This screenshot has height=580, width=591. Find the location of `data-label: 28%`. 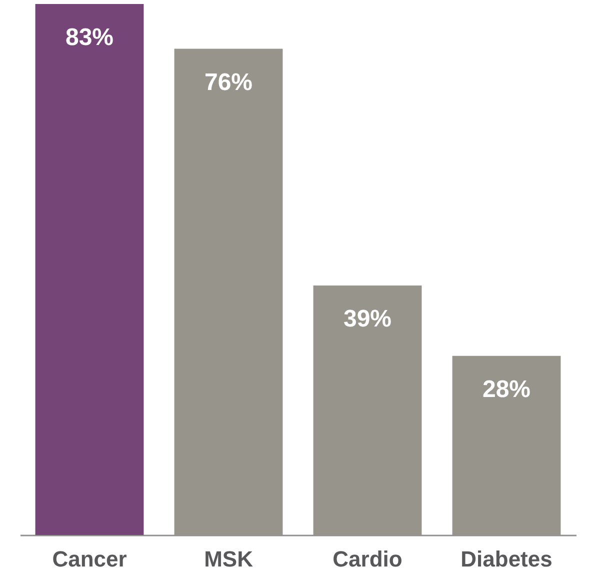

data-label: 28% is located at coordinates (506, 389).